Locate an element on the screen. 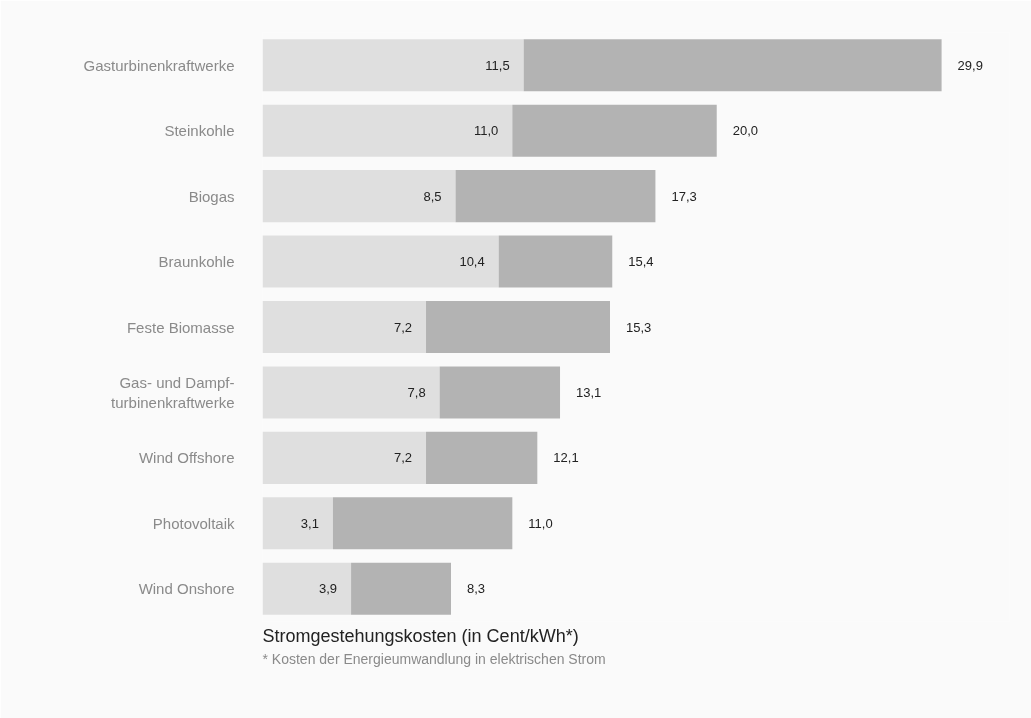 This screenshot has width=1031, height=718. total-label: 8,3 is located at coordinates (476, 589).